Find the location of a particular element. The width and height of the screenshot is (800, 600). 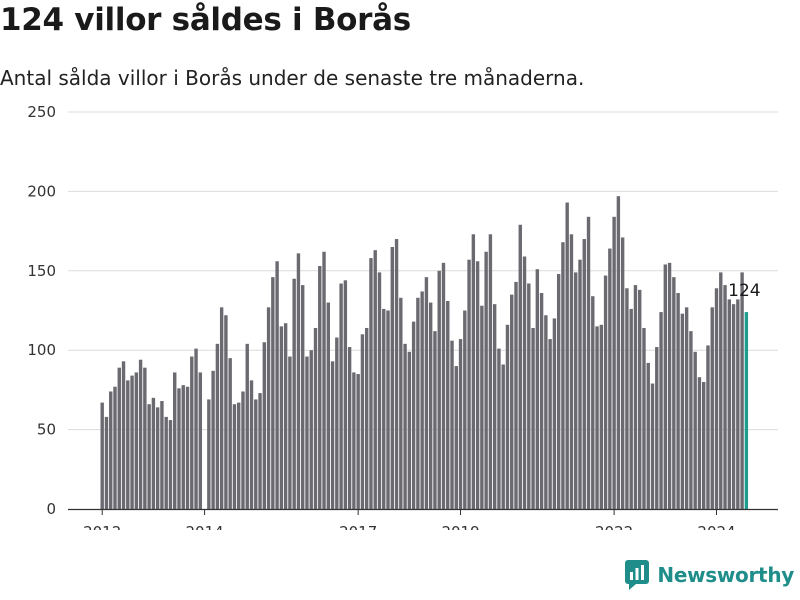

bar-latest is located at coordinates (746, 410).